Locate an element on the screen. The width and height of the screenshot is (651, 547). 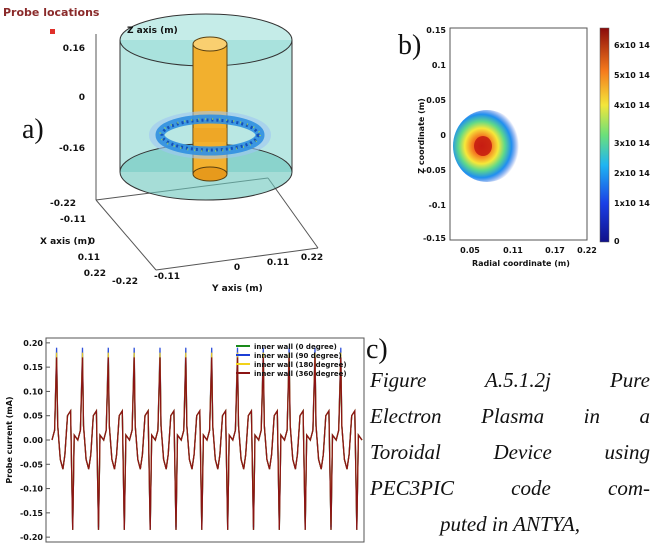
colorbar-tick: 5x10 14 is located at coordinates (632, 75).